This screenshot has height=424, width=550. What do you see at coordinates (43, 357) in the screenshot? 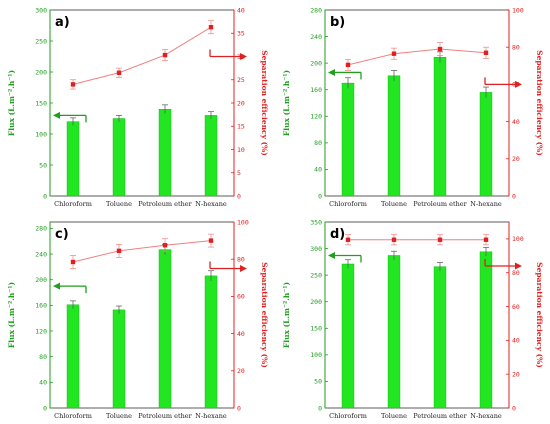
I see `left-tick-label: 80` at bounding box center [43, 357].